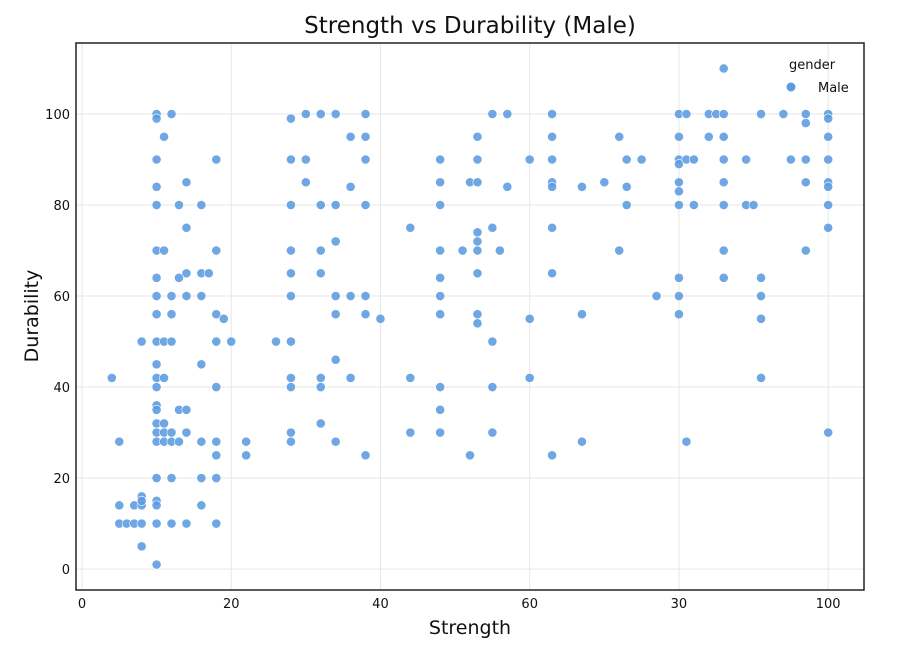  What do you see at coordinates (57, 115) in the screenshot?
I see `y-tick-label: 100` at bounding box center [57, 115].